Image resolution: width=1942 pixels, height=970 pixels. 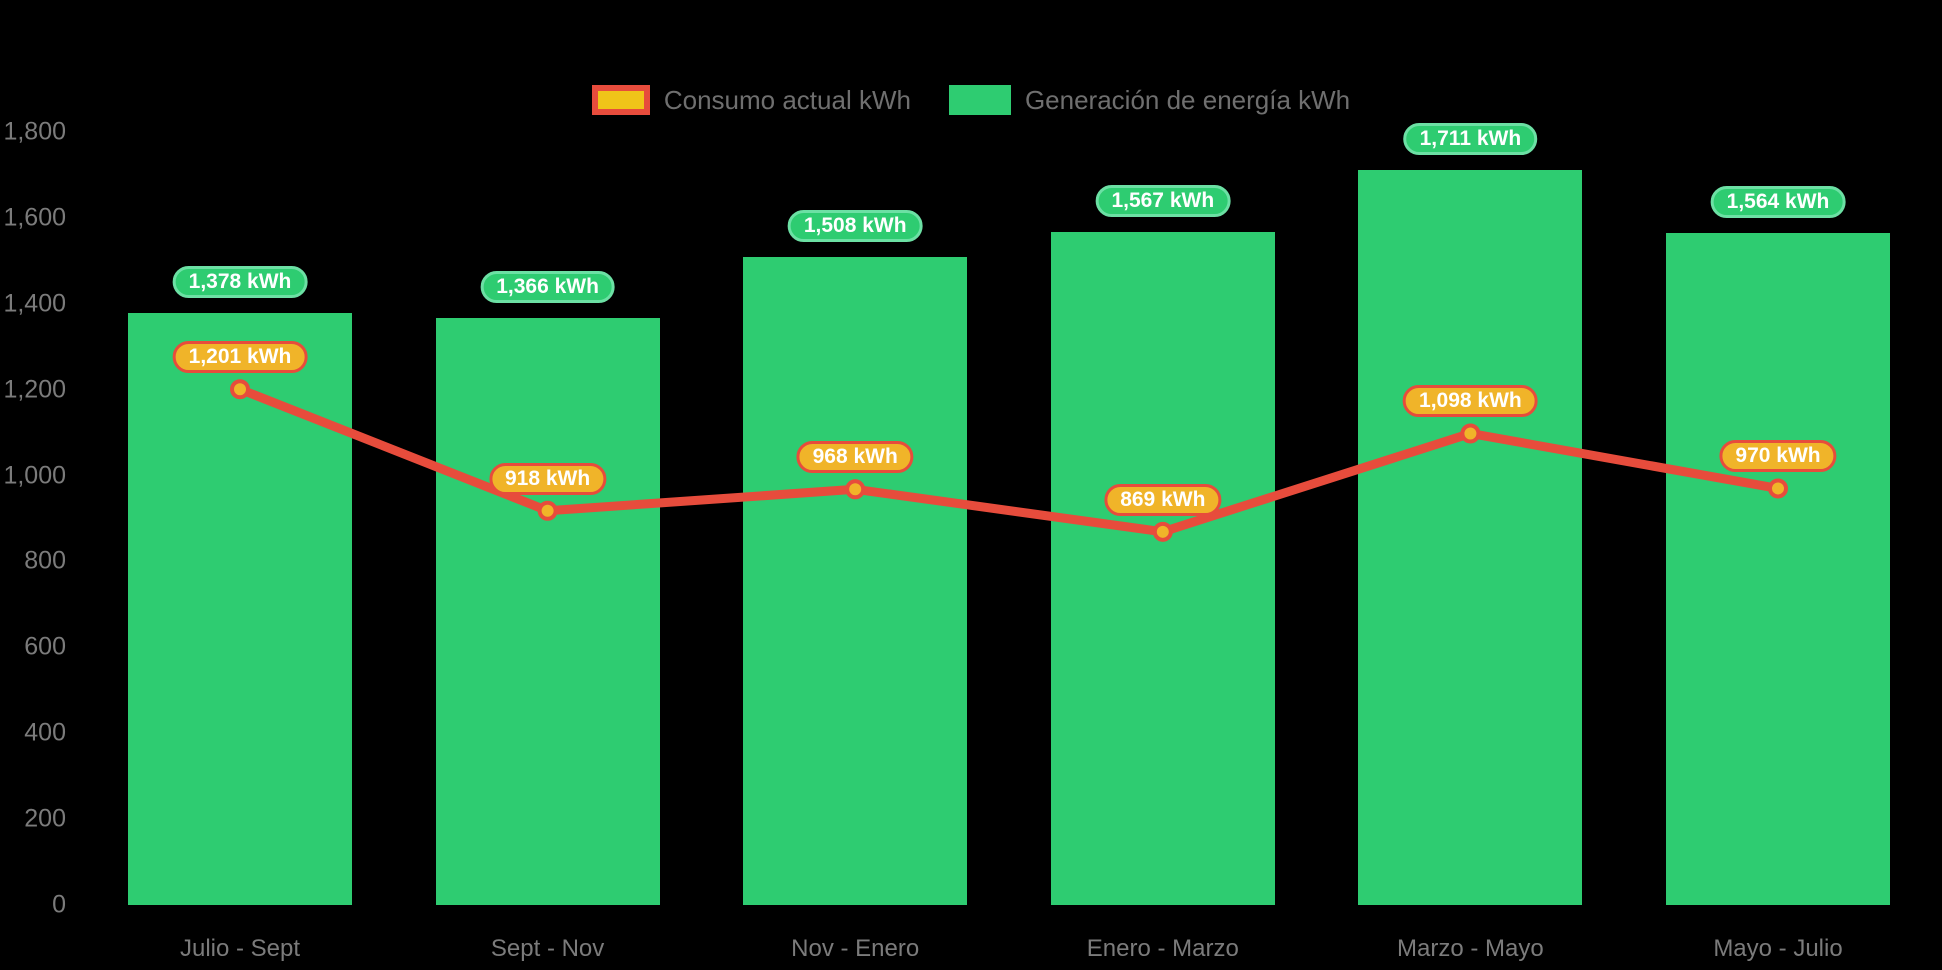 I want to click on y-axis-tick-label: 800, so click(x=45, y=560).